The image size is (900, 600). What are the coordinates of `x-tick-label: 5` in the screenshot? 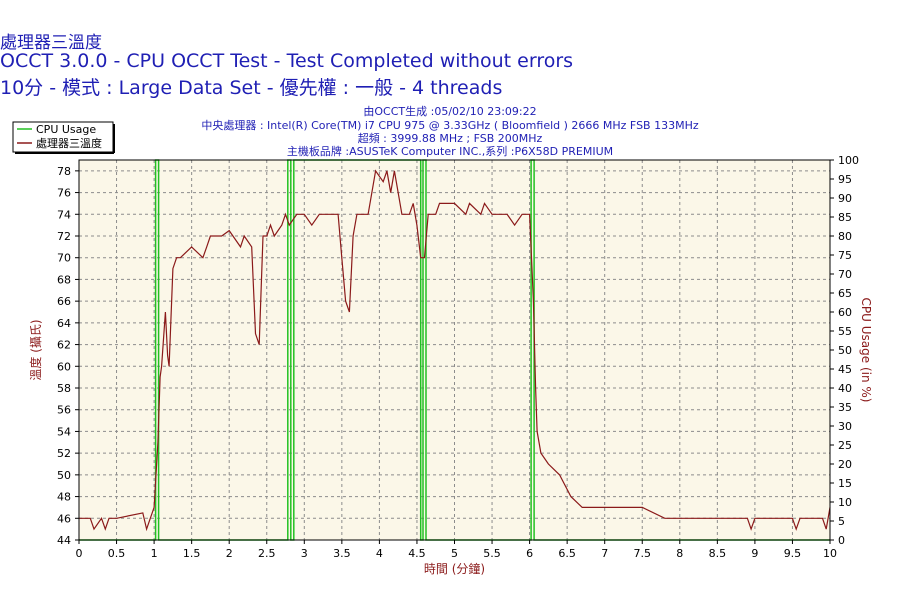 It's located at (454, 553).